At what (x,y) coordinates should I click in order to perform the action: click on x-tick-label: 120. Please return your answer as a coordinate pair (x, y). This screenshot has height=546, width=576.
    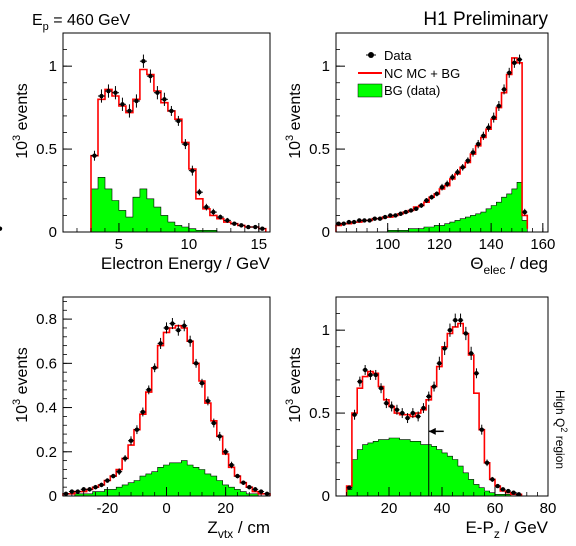
    Looking at the image, I should click on (439, 244).